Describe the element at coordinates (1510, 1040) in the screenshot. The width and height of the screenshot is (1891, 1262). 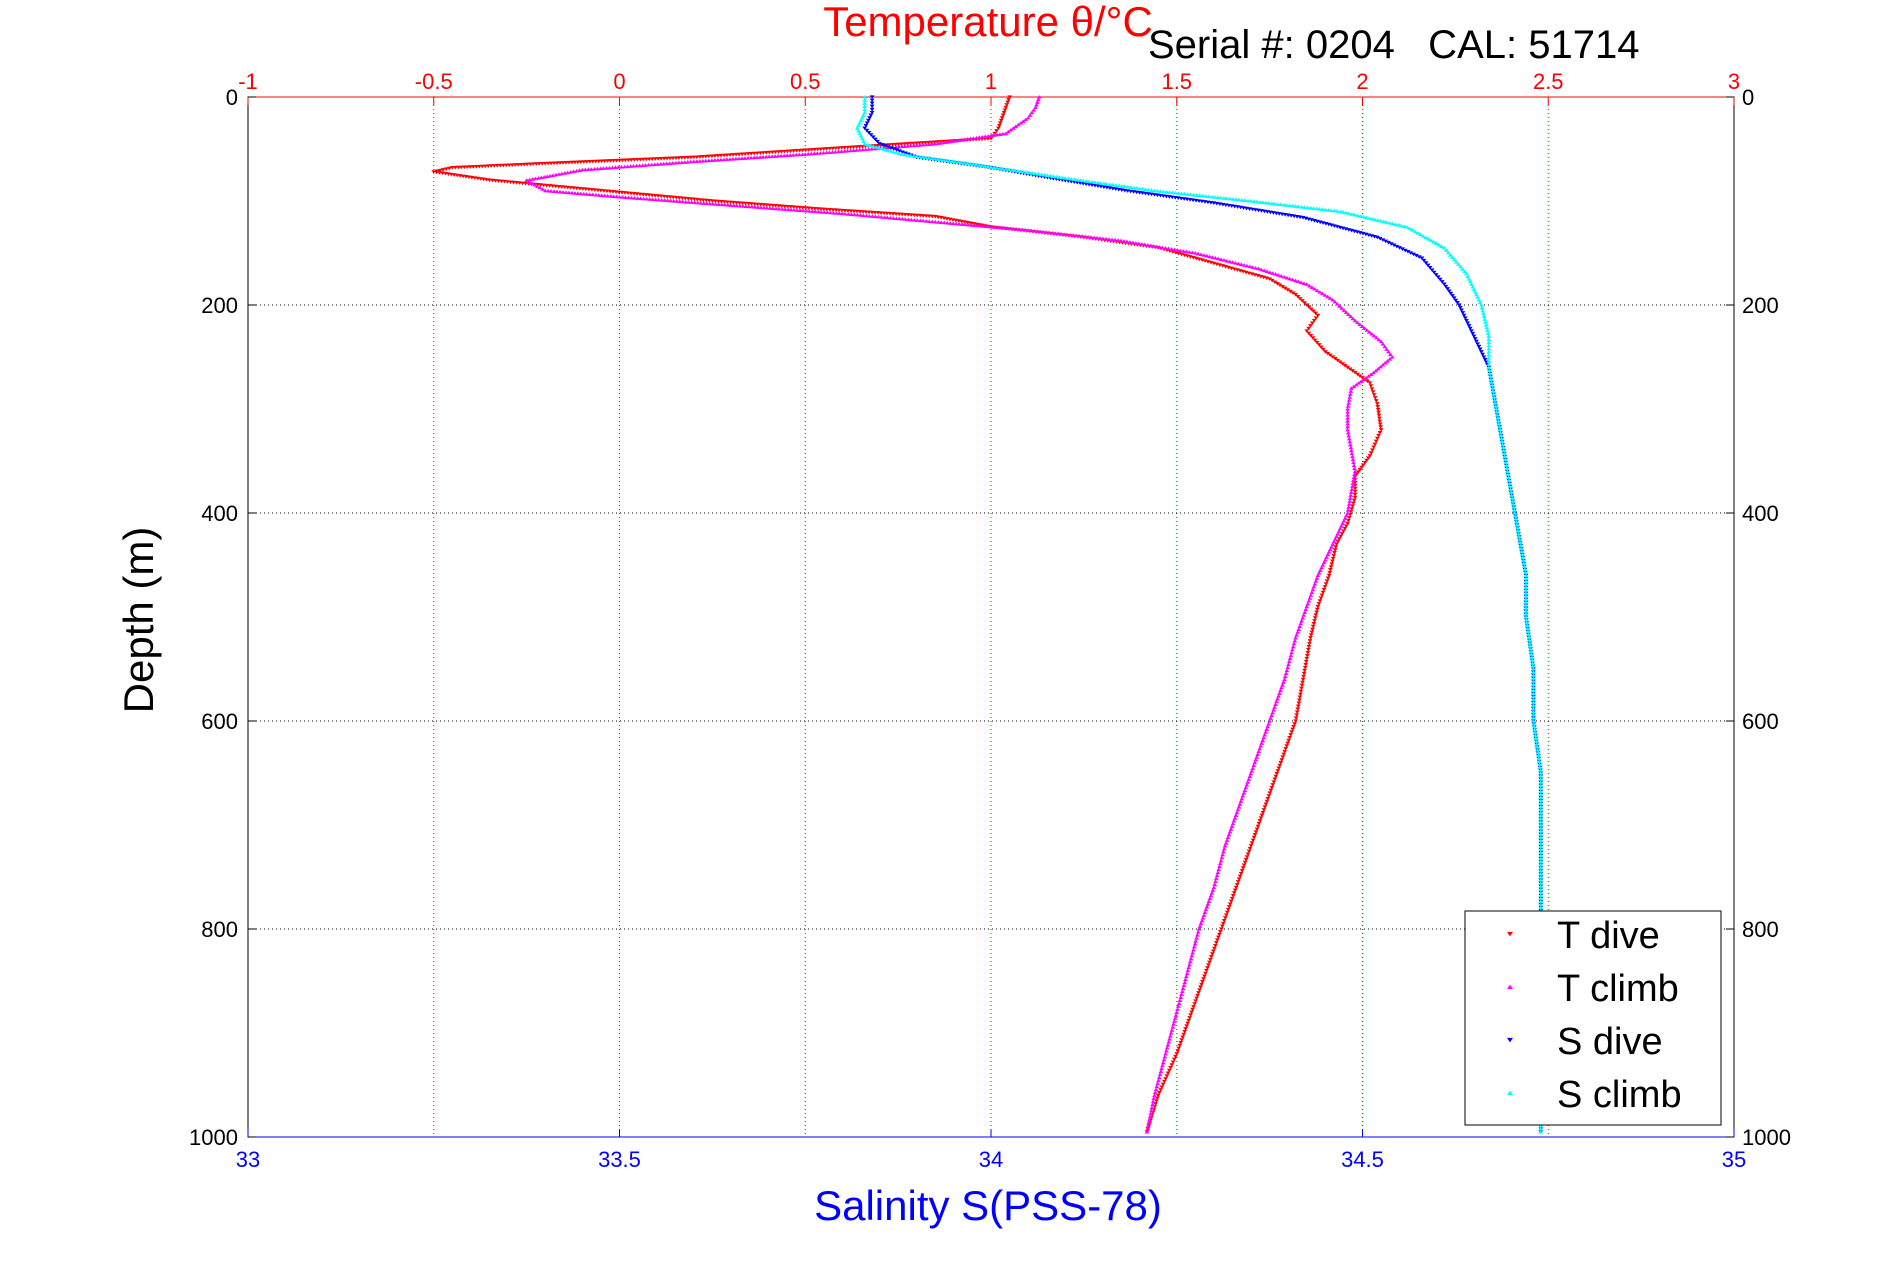
I see `legend-marker` at that location.